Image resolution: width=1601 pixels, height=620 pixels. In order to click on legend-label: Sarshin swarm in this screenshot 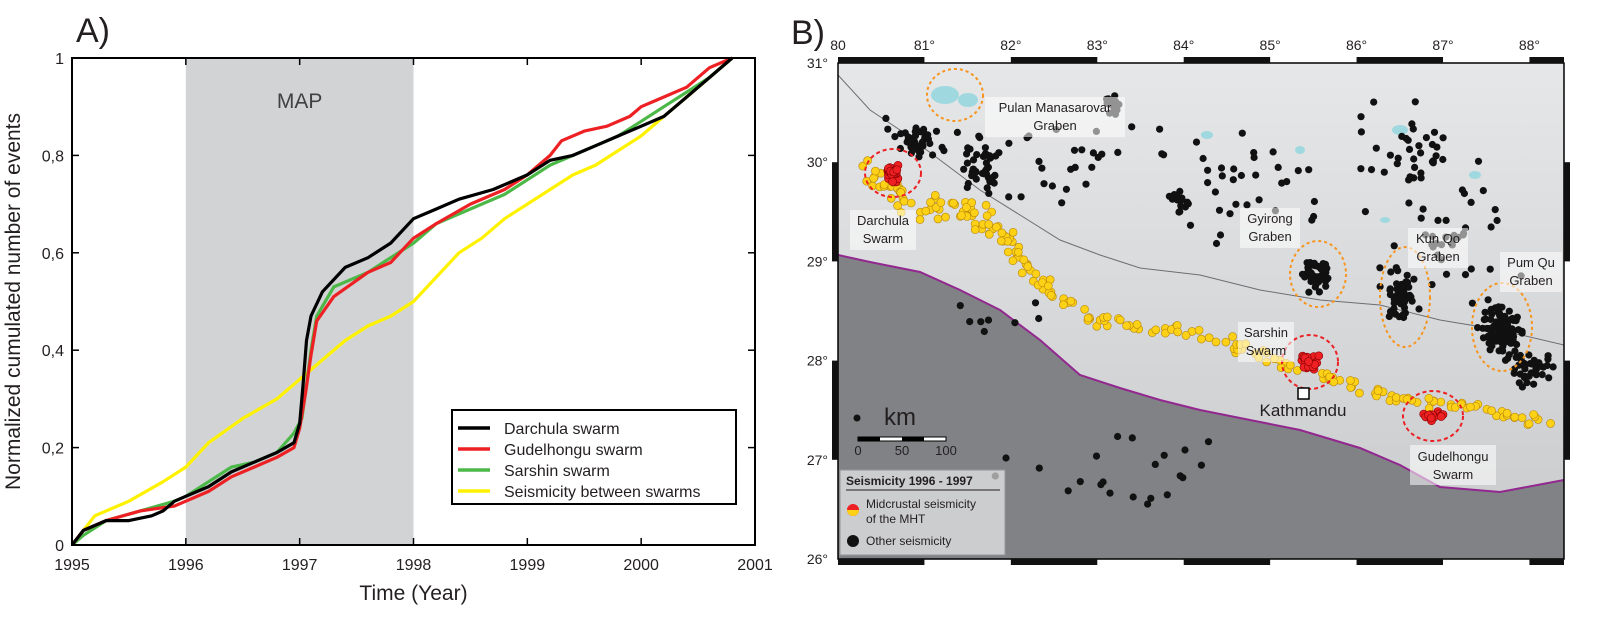, I will do `click(557, 471)`.